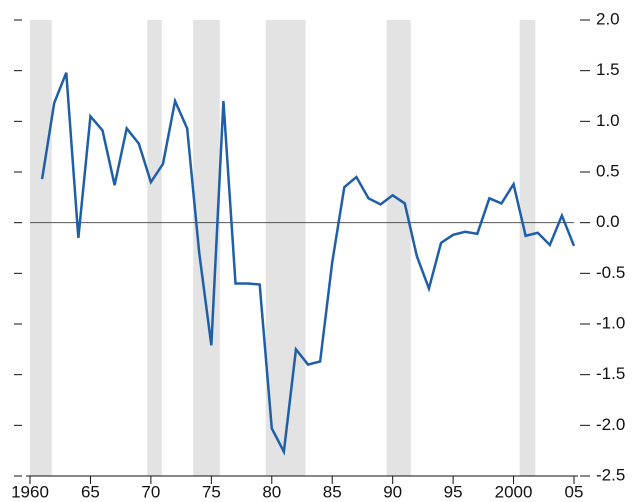 The height and width of the screenshot is (502, 635). I want to click on x-tick-label: 70, so click(150, 491).